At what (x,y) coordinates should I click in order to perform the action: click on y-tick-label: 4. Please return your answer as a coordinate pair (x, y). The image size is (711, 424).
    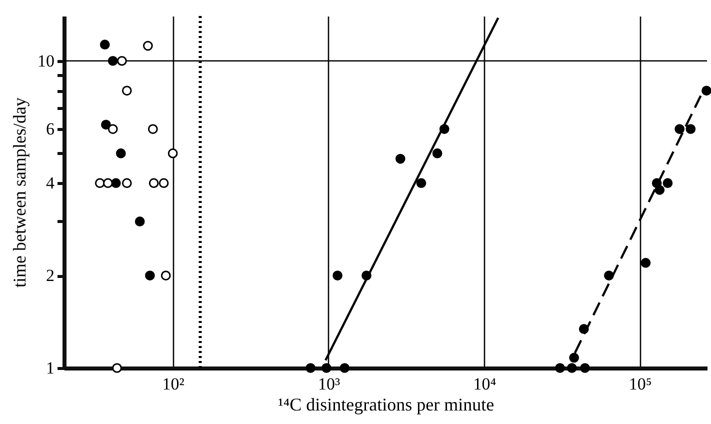
    Looking at the image, I should click on (50, 183).